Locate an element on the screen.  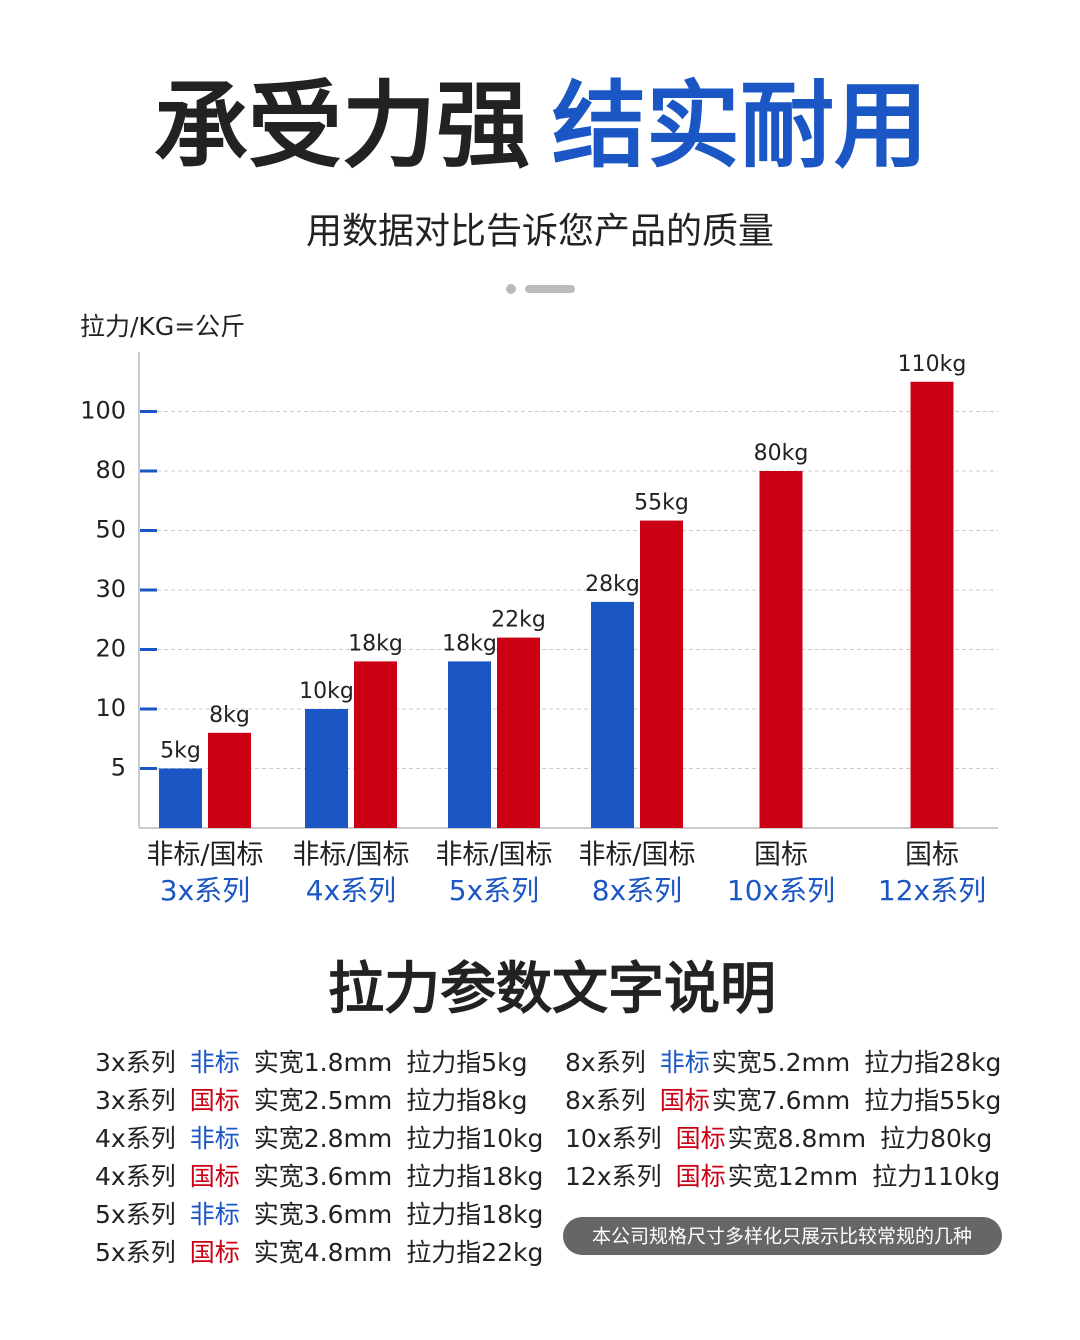
spec-width: 实宽2.8mm is located at coordinates (323, 1138).